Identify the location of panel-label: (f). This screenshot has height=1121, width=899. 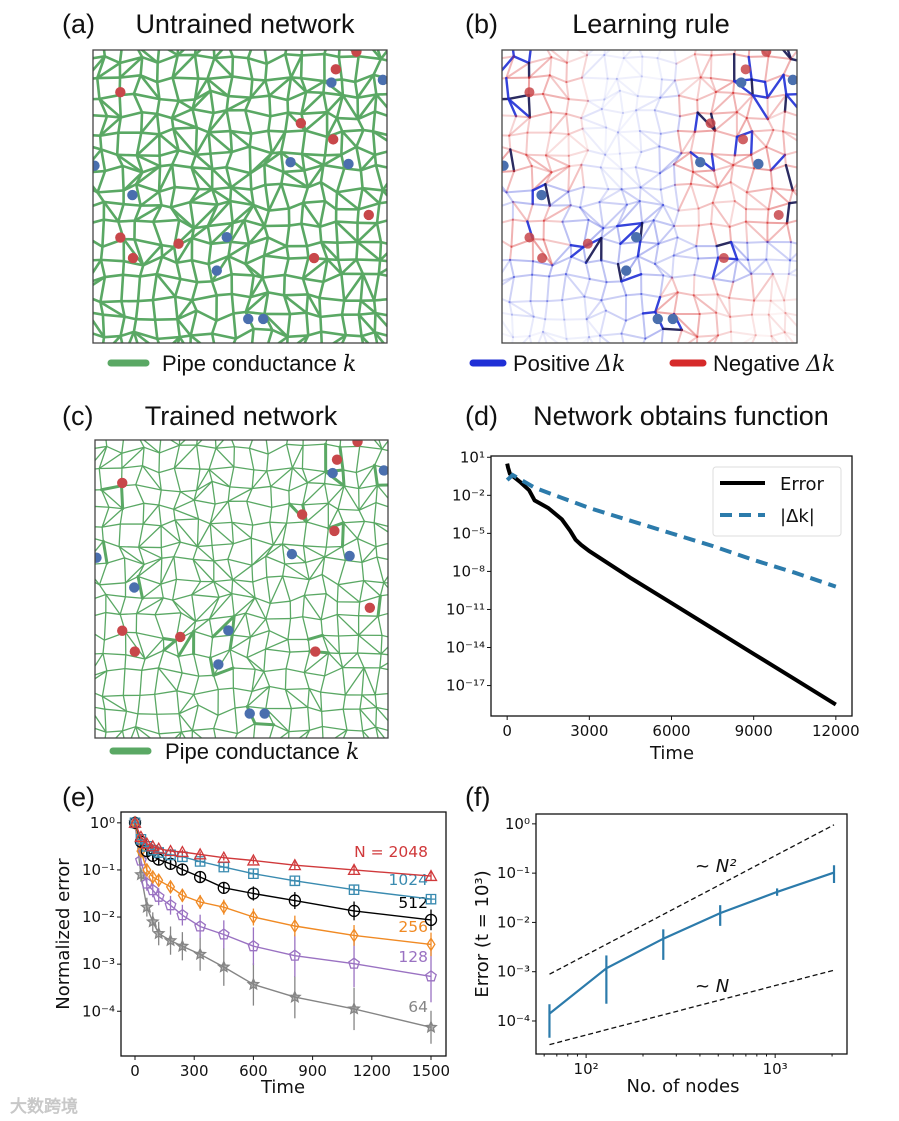
(477, 797).